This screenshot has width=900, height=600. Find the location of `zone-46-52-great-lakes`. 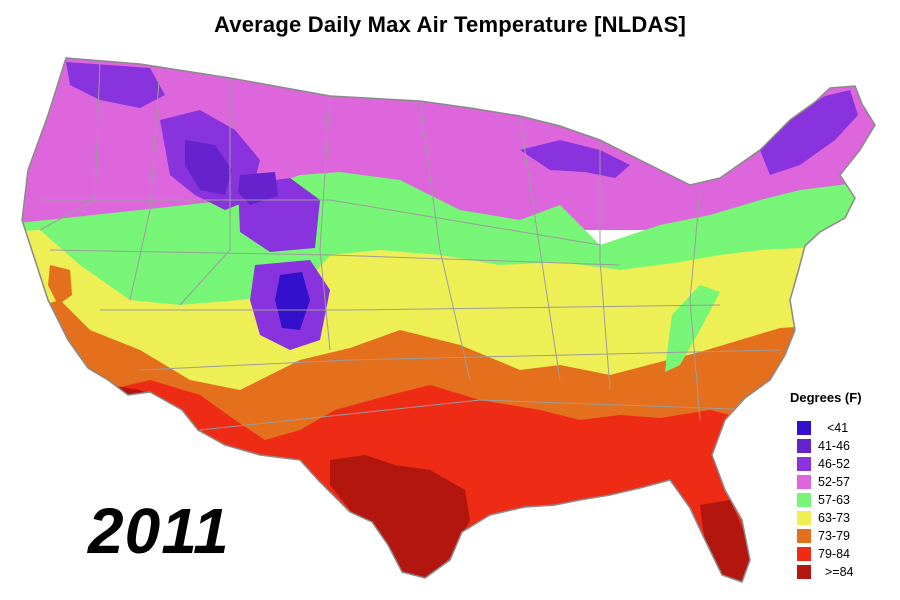

zone-46-52-great-lakes is located at coordinates (575, 159).